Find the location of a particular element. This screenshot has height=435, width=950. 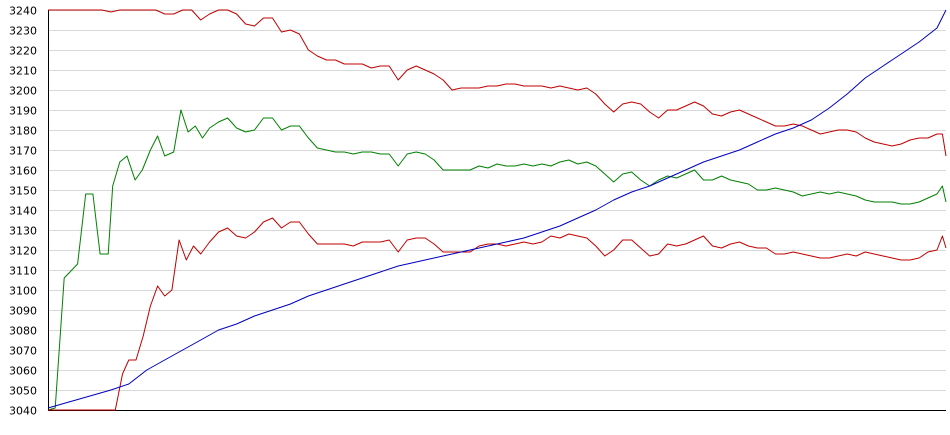

y-tick-label: 3090 is located at coordinates (23, 311).